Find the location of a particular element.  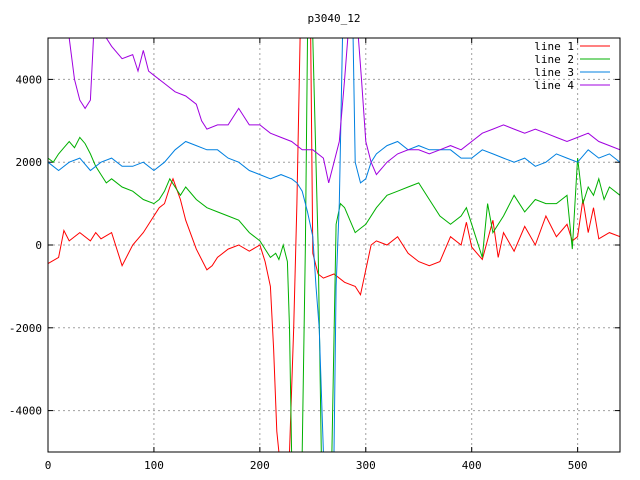

y-tick-label: -2000 is located at coordinates (25, 328).